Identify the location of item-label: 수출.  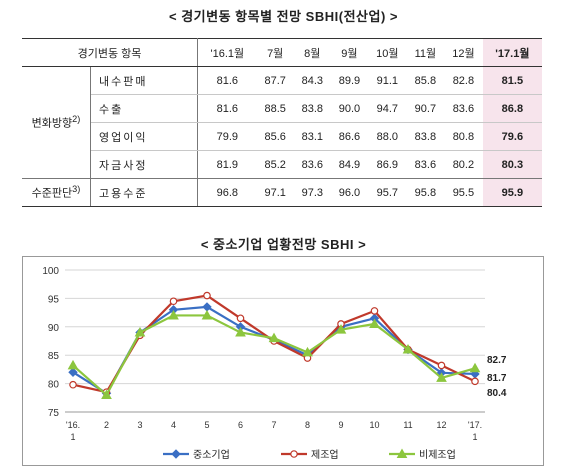
(144, 108).